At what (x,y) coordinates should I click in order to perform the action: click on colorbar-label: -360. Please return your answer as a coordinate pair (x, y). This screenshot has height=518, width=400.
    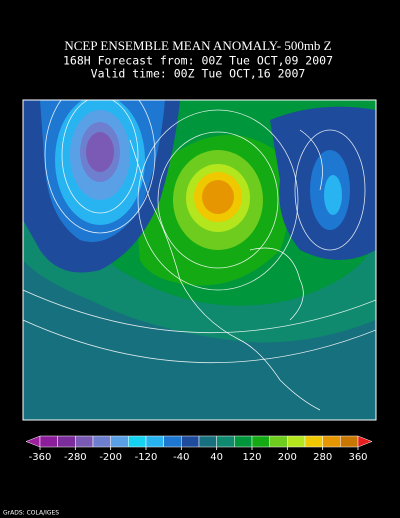
    Looking at the image, I should click on (40, 457).